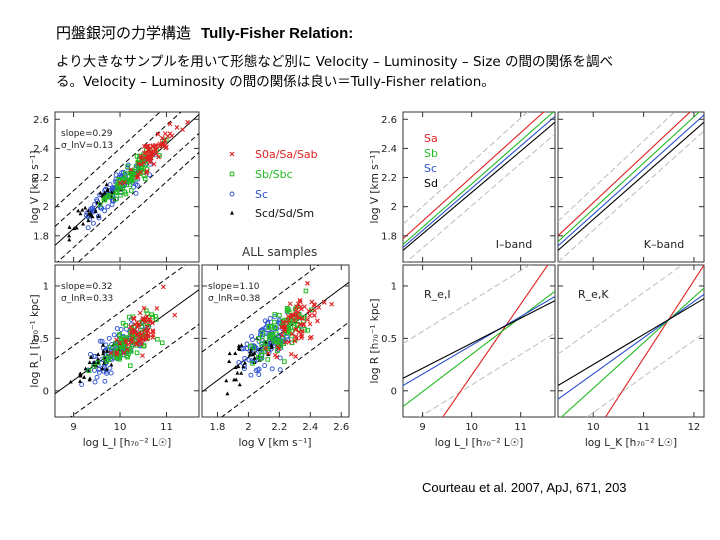  I want to click on right-xlabel-lk: log L_K [h₇₀⁻² L☉], so click(631, 443).